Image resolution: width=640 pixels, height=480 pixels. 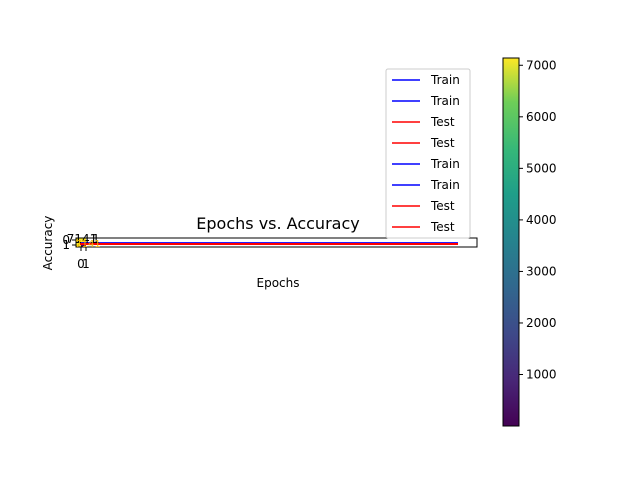 I want to click on colorbar-tick-label: 5000, so click(x=541, y=168).